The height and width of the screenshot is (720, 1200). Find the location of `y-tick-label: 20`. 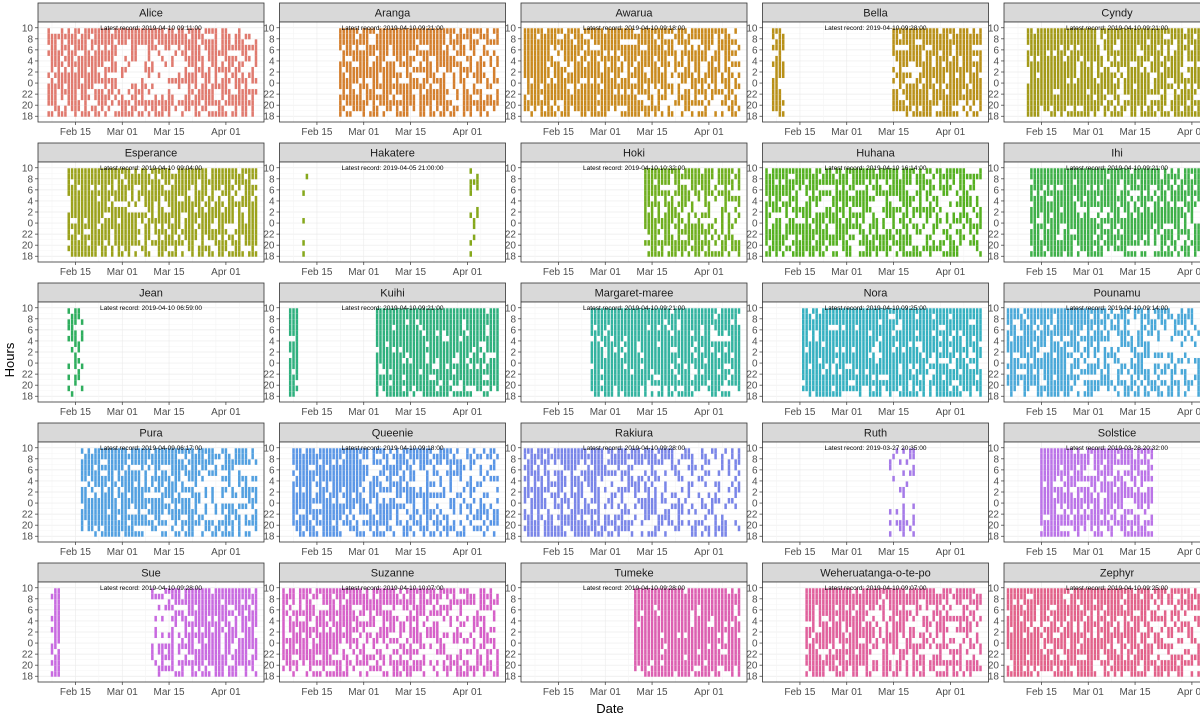

y-tick-label: 20 is located at coordinates (28, 106).